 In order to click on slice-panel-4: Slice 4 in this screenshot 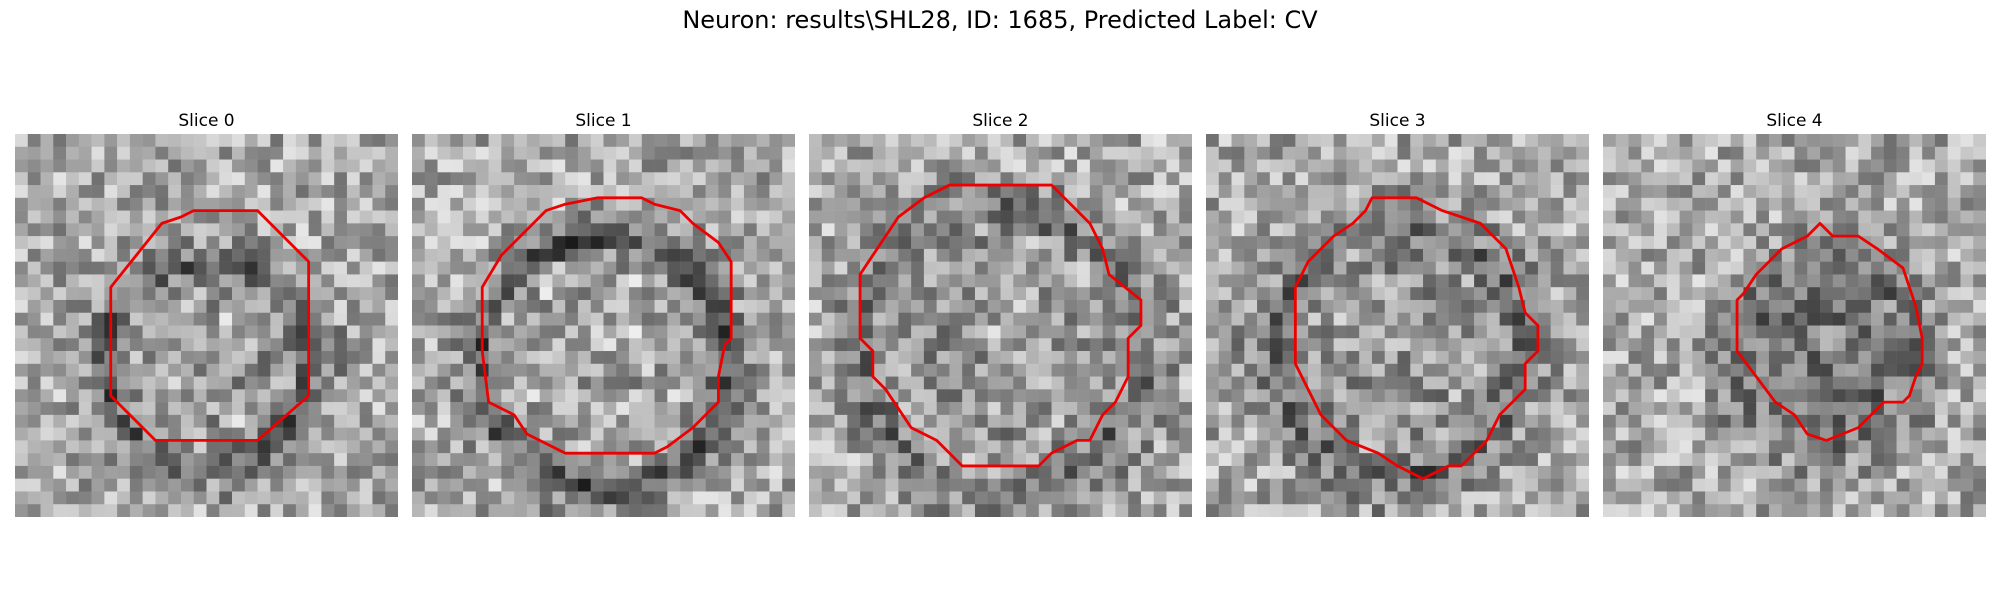, I will do `click(1794, 312)`.